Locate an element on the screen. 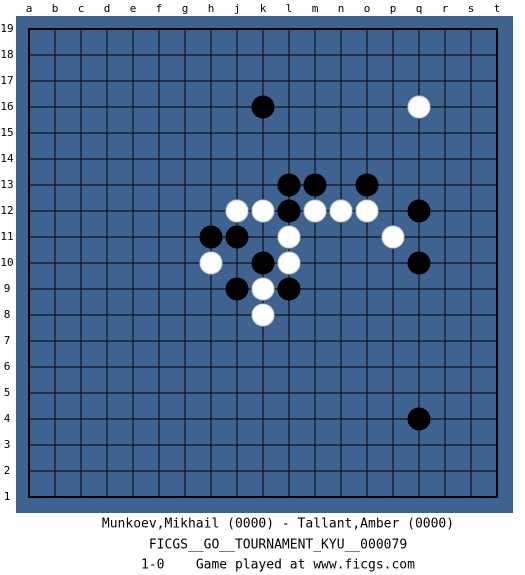  row-label: 4 is located at coordinates (7, 418).